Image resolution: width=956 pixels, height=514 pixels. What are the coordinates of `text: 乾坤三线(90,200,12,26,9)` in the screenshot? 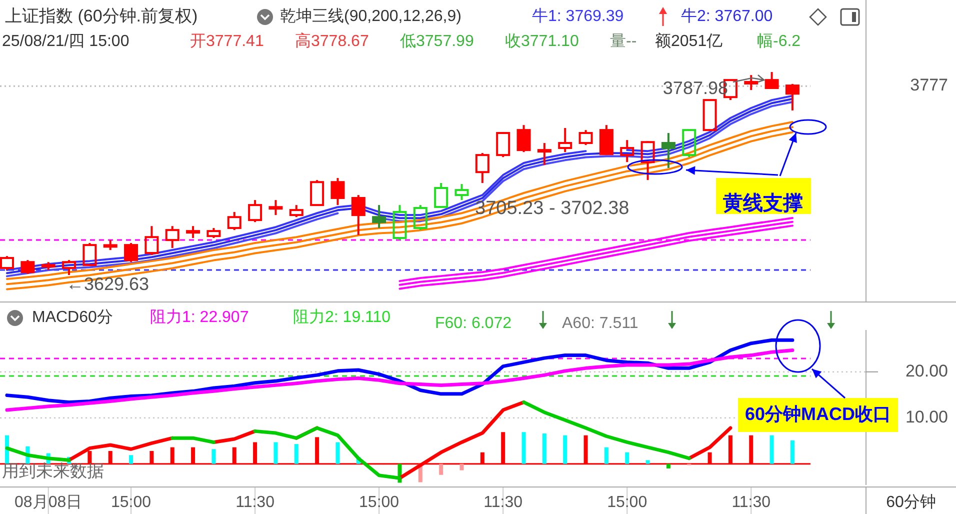 It's located at (371, 16).